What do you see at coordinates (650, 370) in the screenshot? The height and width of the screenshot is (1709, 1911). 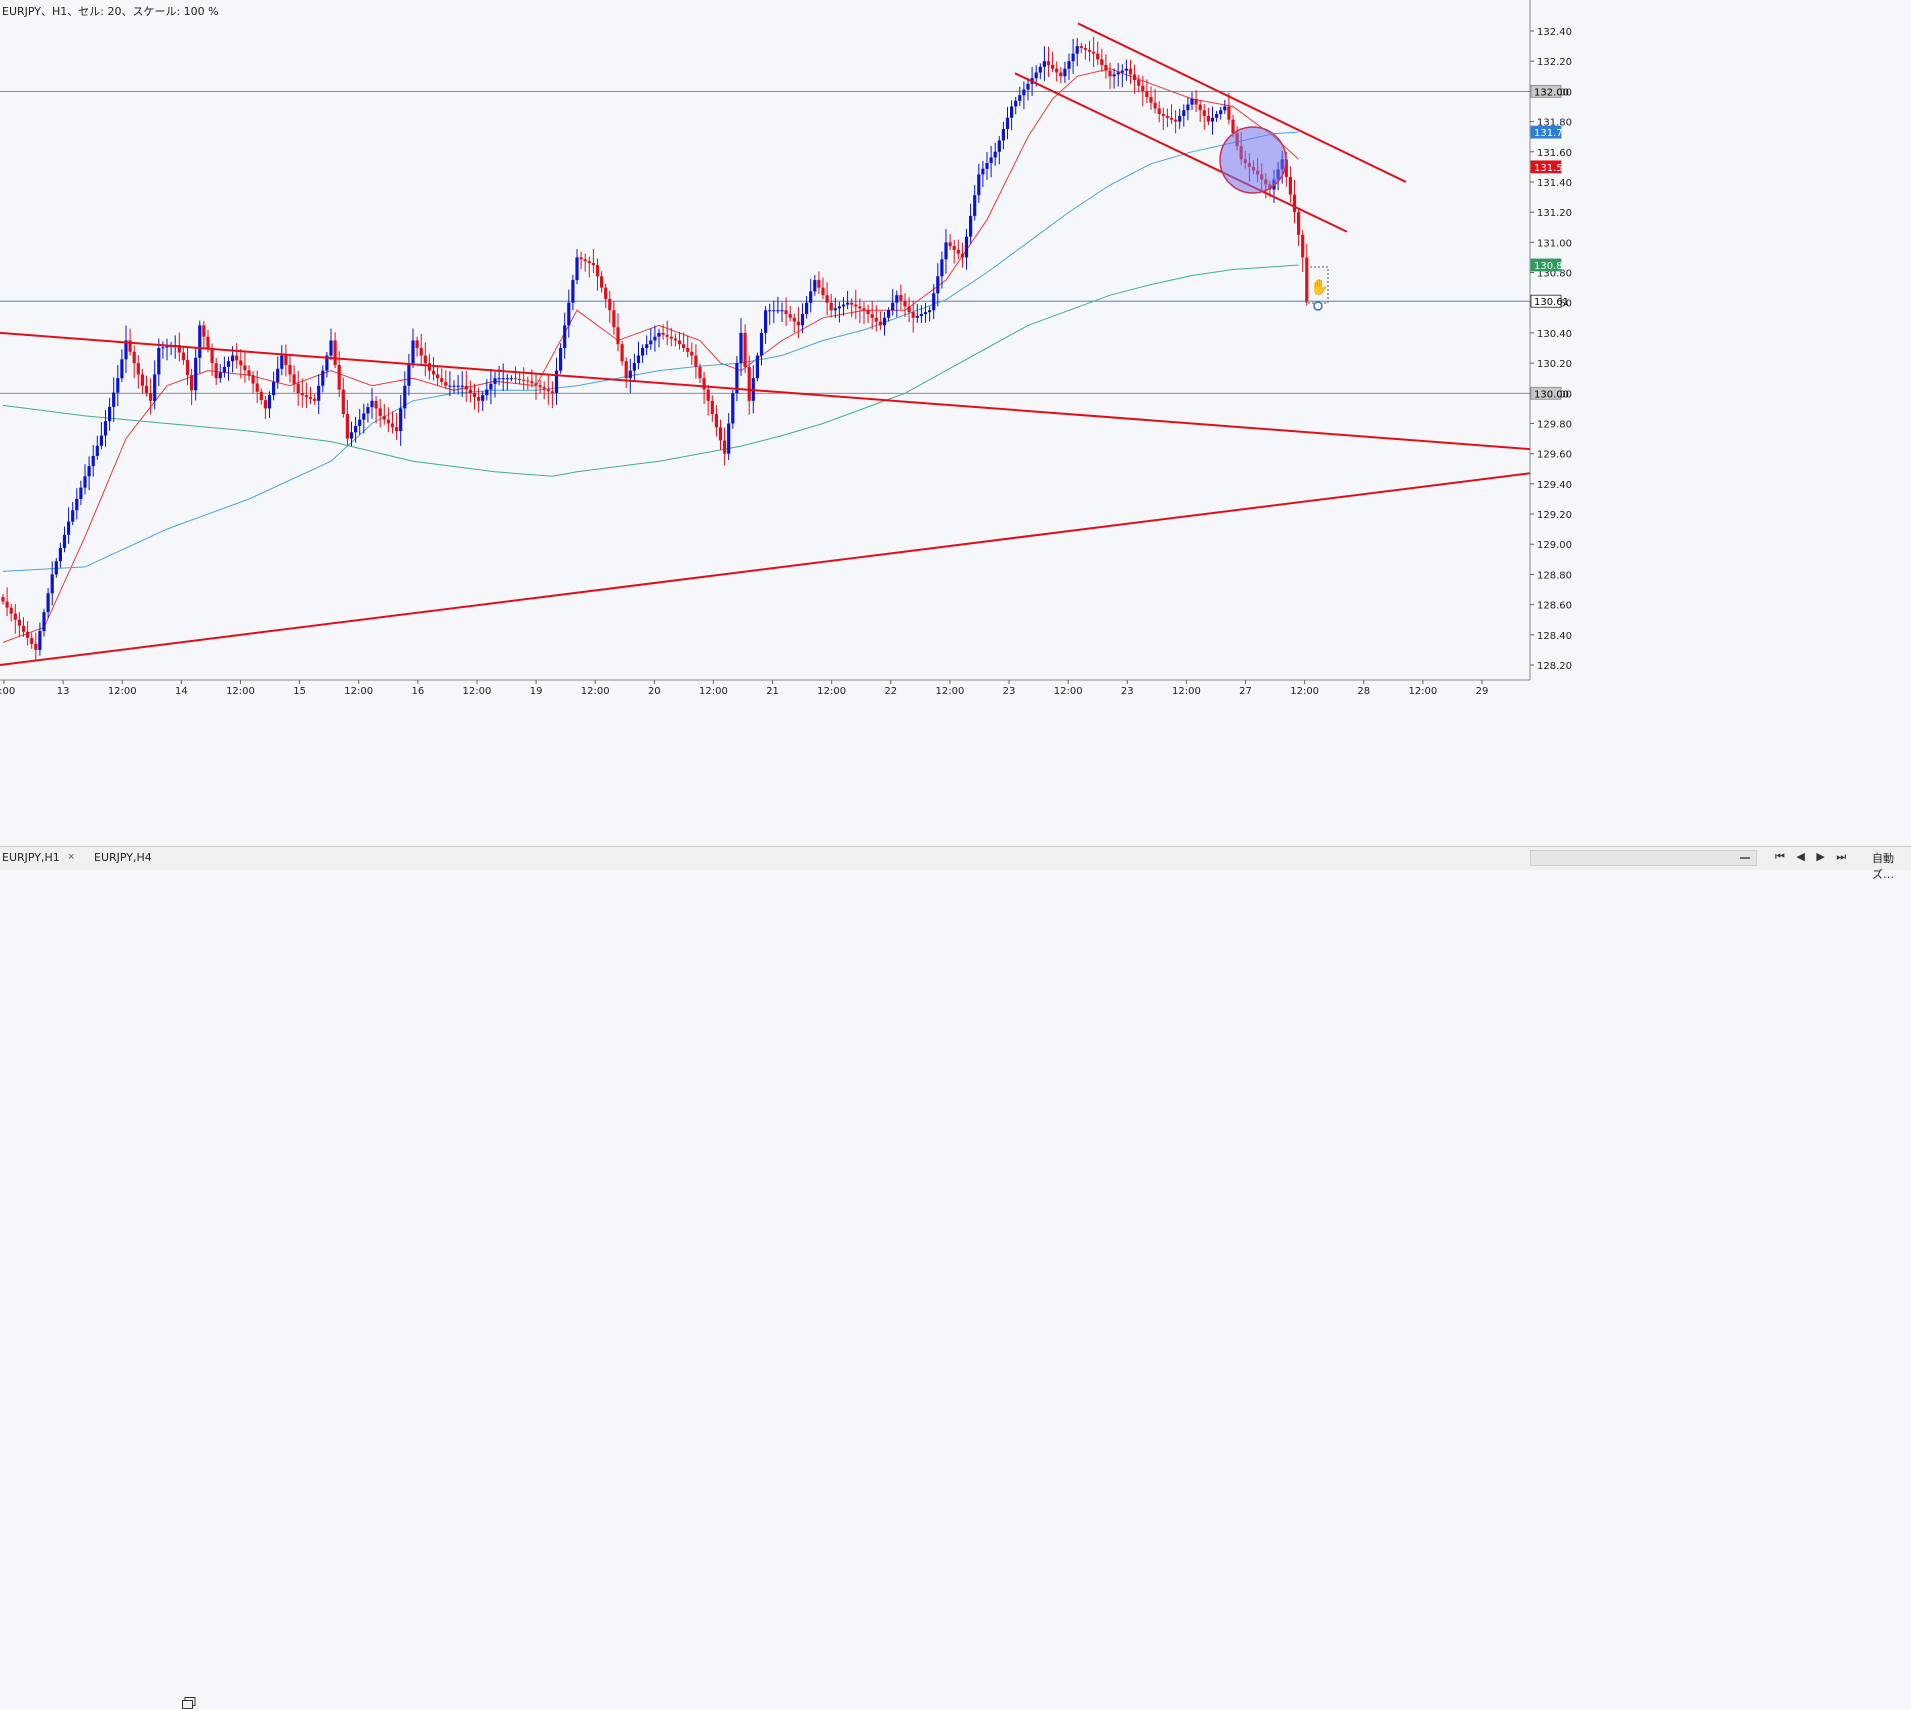 I see `moving-average-line` at bounding box center [650, 370].